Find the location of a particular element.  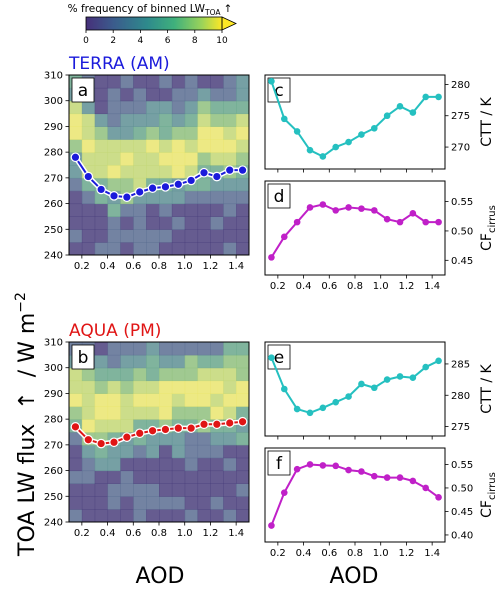

y-tick-label: 0.50 is located at coordinates (462, 231).